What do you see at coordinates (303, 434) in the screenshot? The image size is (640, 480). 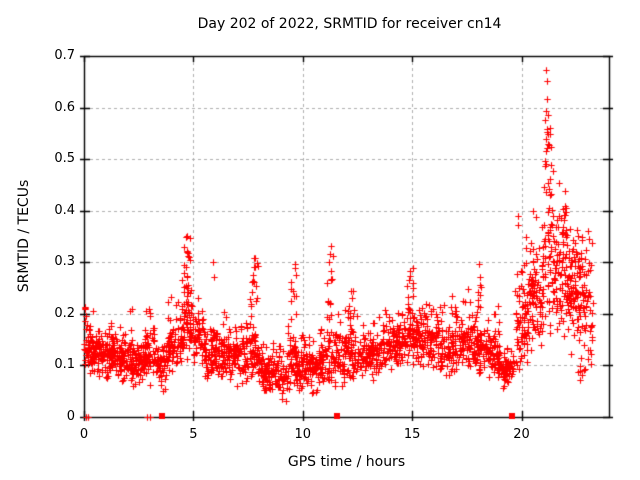 I see `x-tick-label: 10` at bounding box center [303, 434].